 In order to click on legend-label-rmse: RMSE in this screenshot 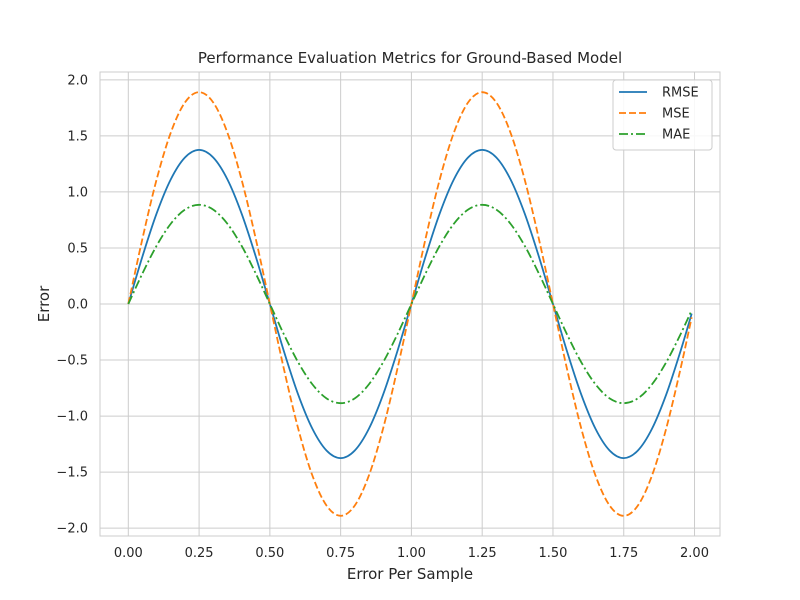, I will do `click(680, 93)`.